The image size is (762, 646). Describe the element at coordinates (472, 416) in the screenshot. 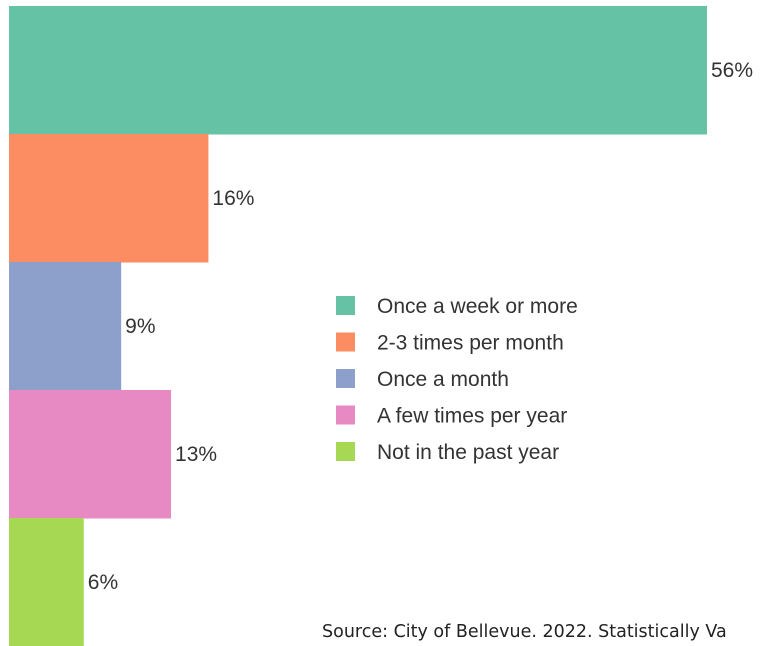

I see `legend-label-4: A few times per year` at that location.